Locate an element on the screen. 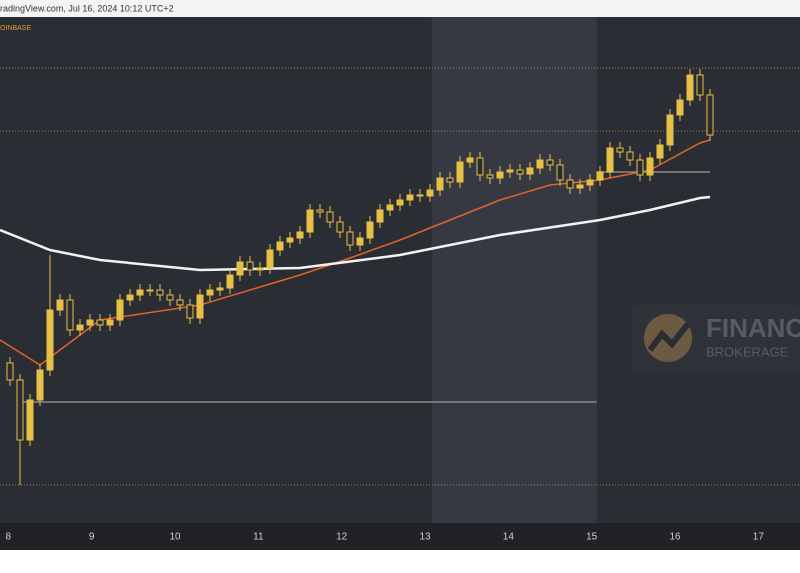 The image size is (800, 573). x-tick-label: 8 is located at coordinates (9, 537).